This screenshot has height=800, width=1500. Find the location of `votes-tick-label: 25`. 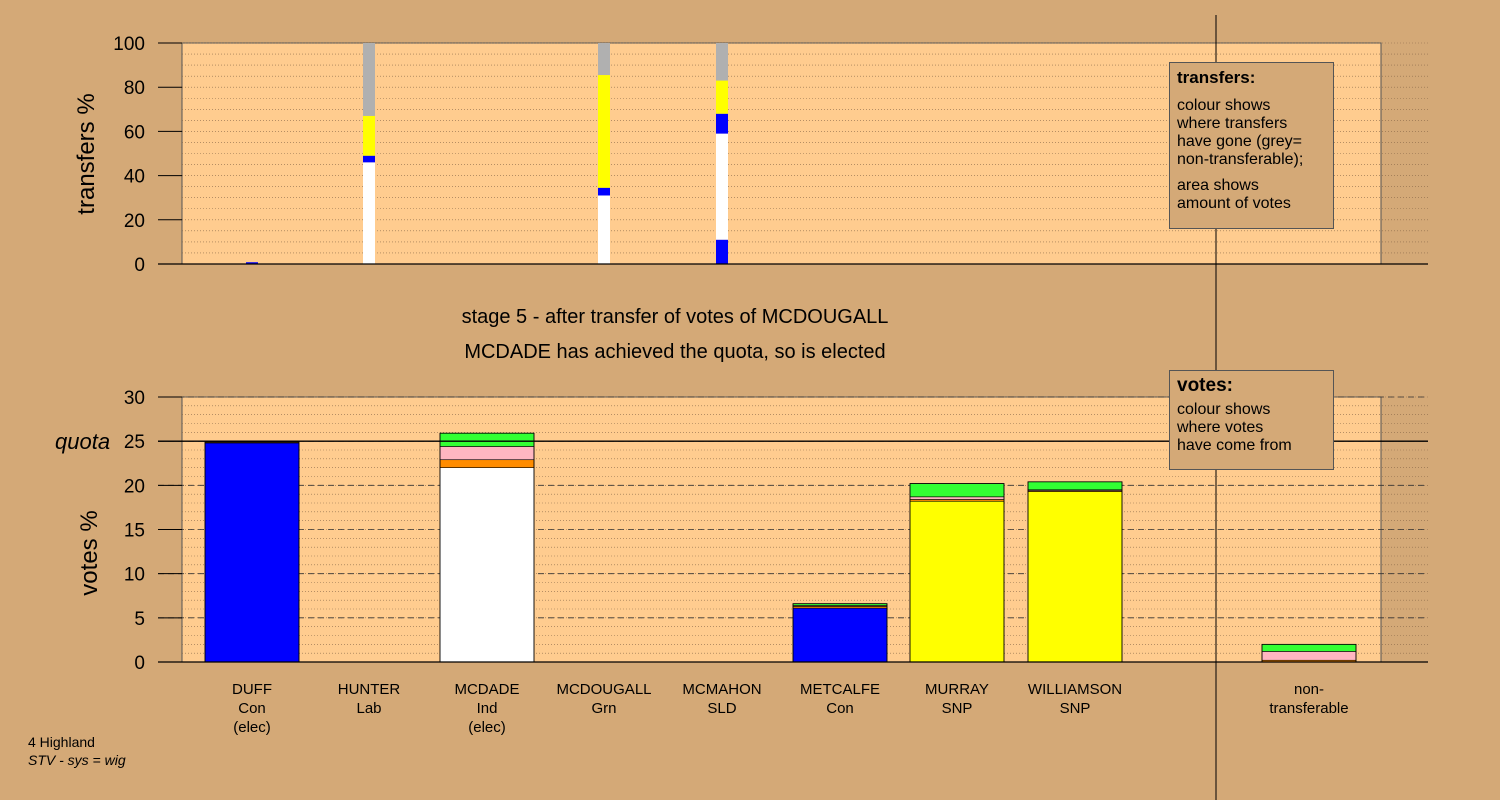

votes-tick-label: 25 is located at coordinates (134, 442).